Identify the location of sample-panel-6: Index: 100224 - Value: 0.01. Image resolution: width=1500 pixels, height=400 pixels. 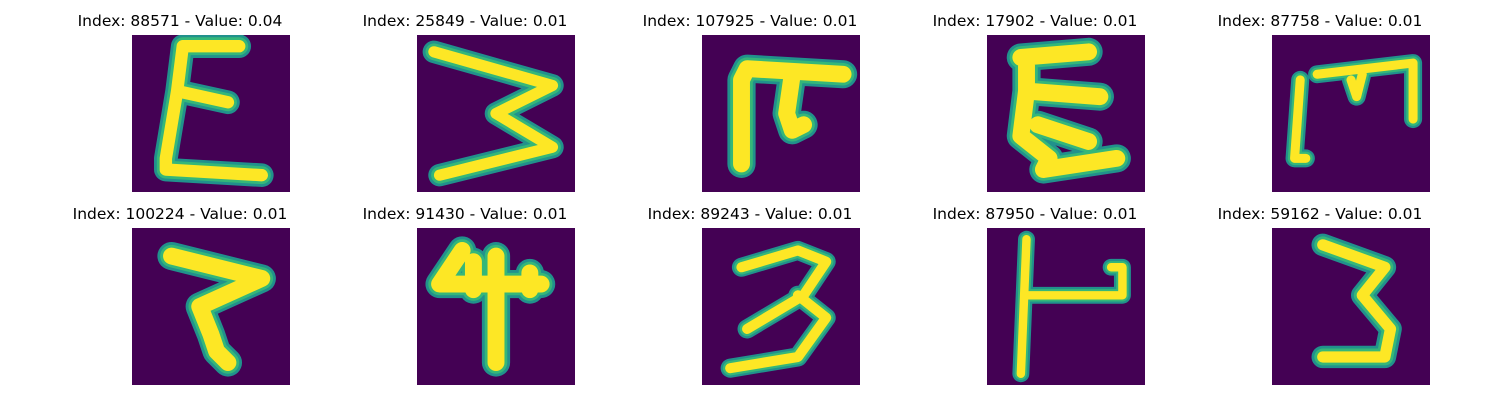
(180, 289).